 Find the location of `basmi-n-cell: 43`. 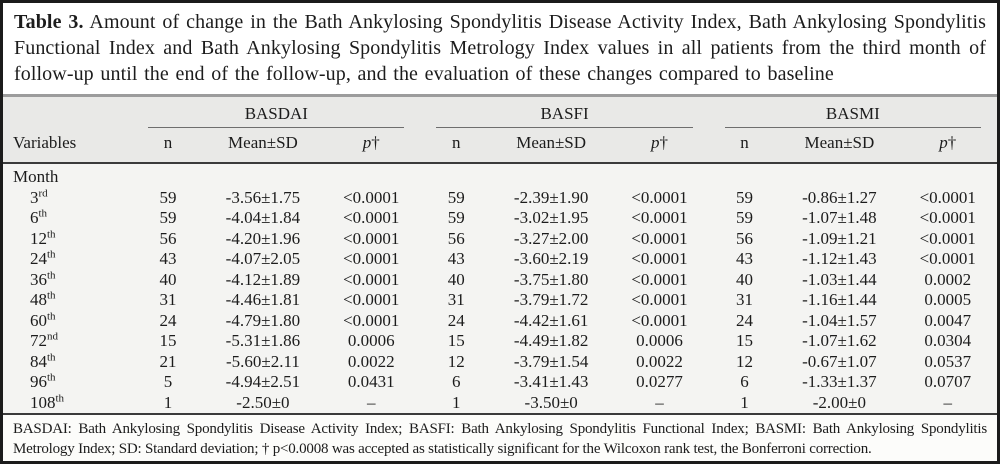

basmi-n-cell: 43 is located at coordinates (744, 258).